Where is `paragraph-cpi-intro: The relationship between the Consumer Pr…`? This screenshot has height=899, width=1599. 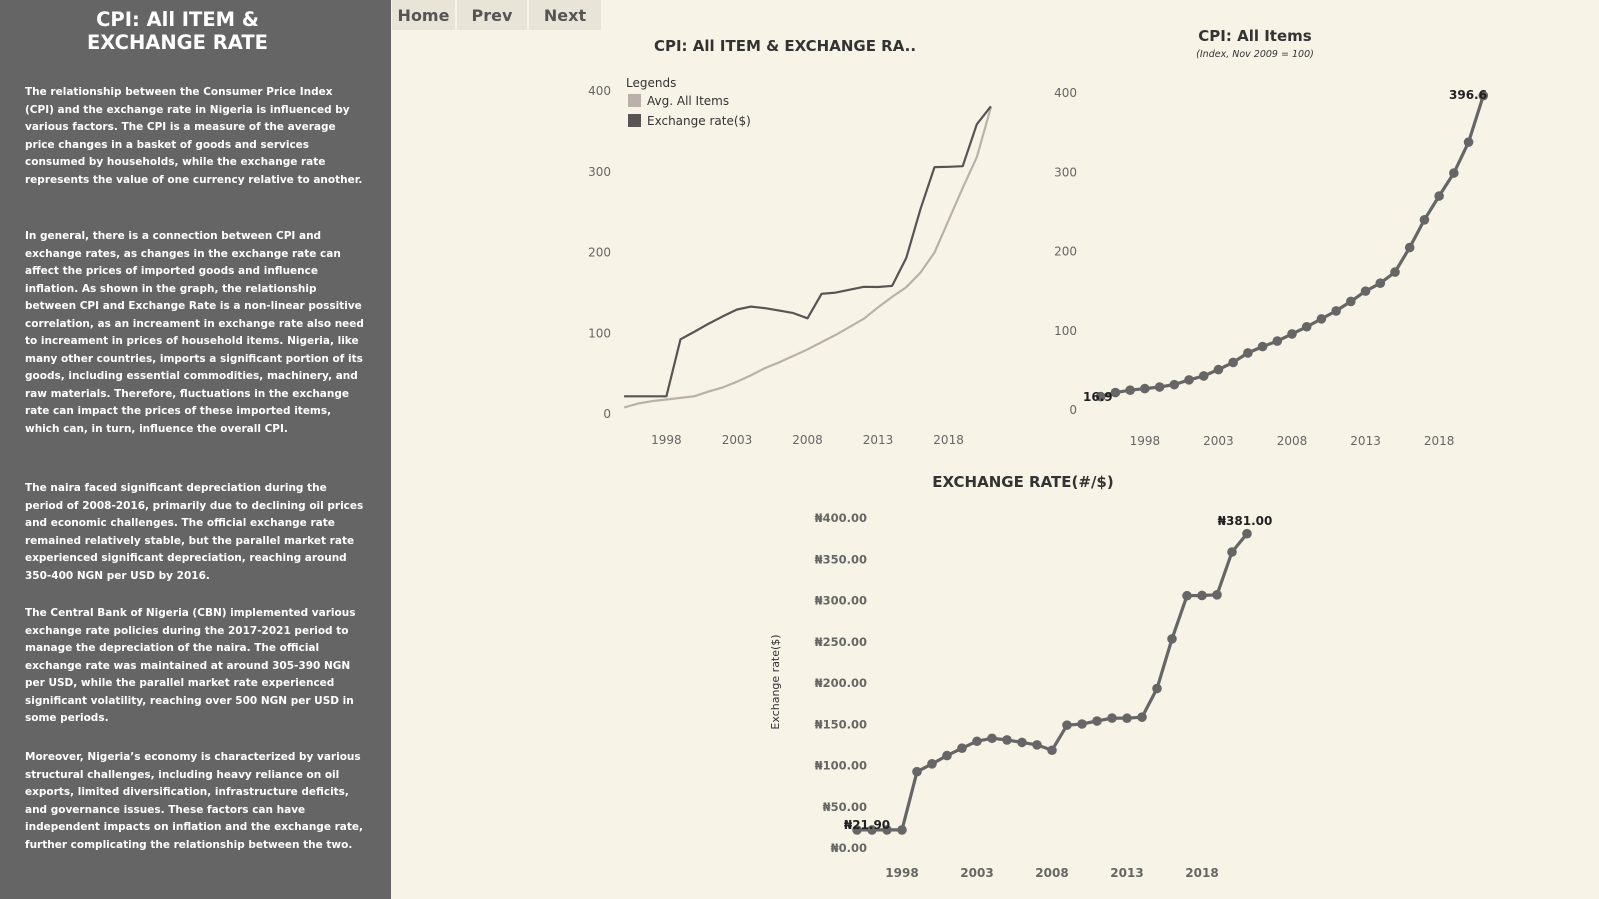
paragraph-cpi-intro: The relationship between the Consumer Pr… is located at coordinates (194, 136).